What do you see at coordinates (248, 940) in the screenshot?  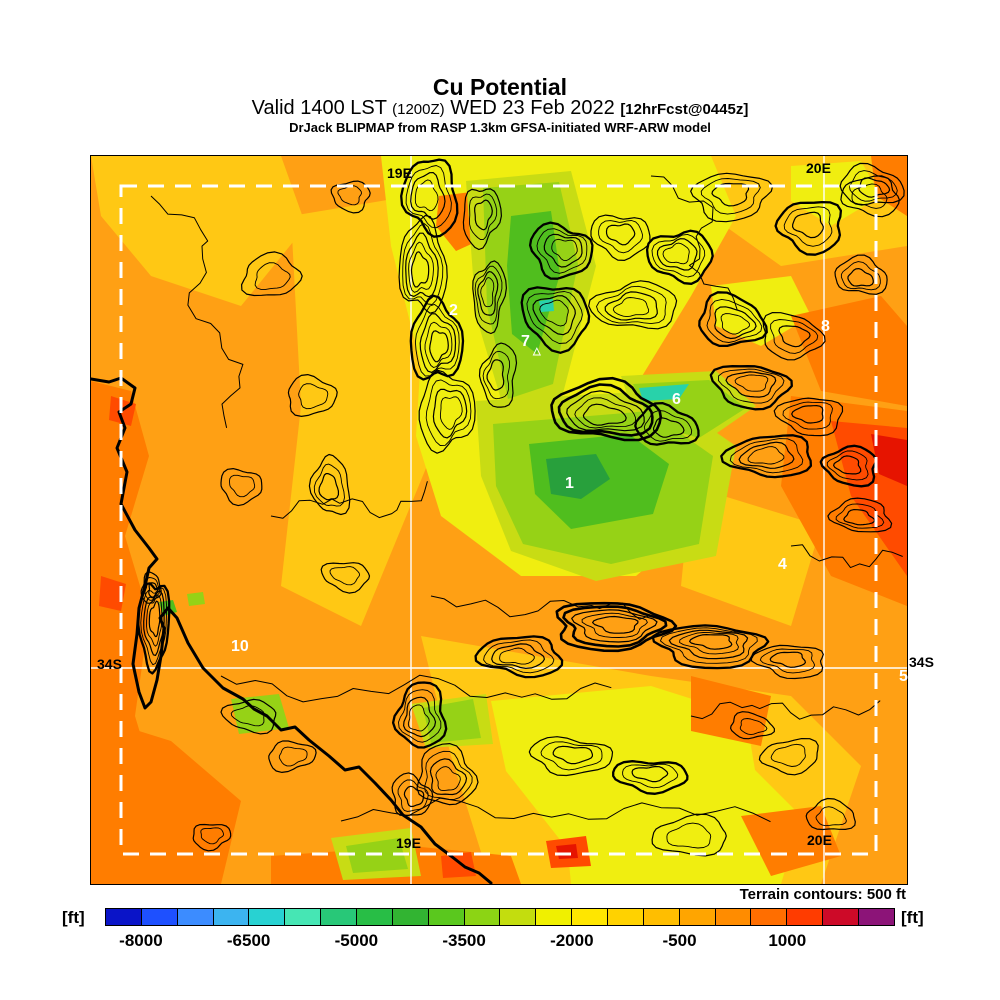 I see `colorbar-tick-label: -6500` at bounding box center [248, 940].